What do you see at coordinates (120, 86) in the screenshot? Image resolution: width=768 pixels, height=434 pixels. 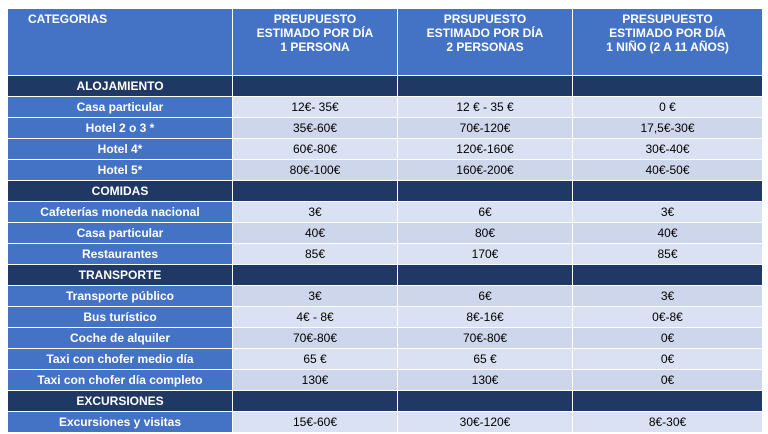 I see `section-title: ALOJAMIENTO` at bounding box center [120, 86].